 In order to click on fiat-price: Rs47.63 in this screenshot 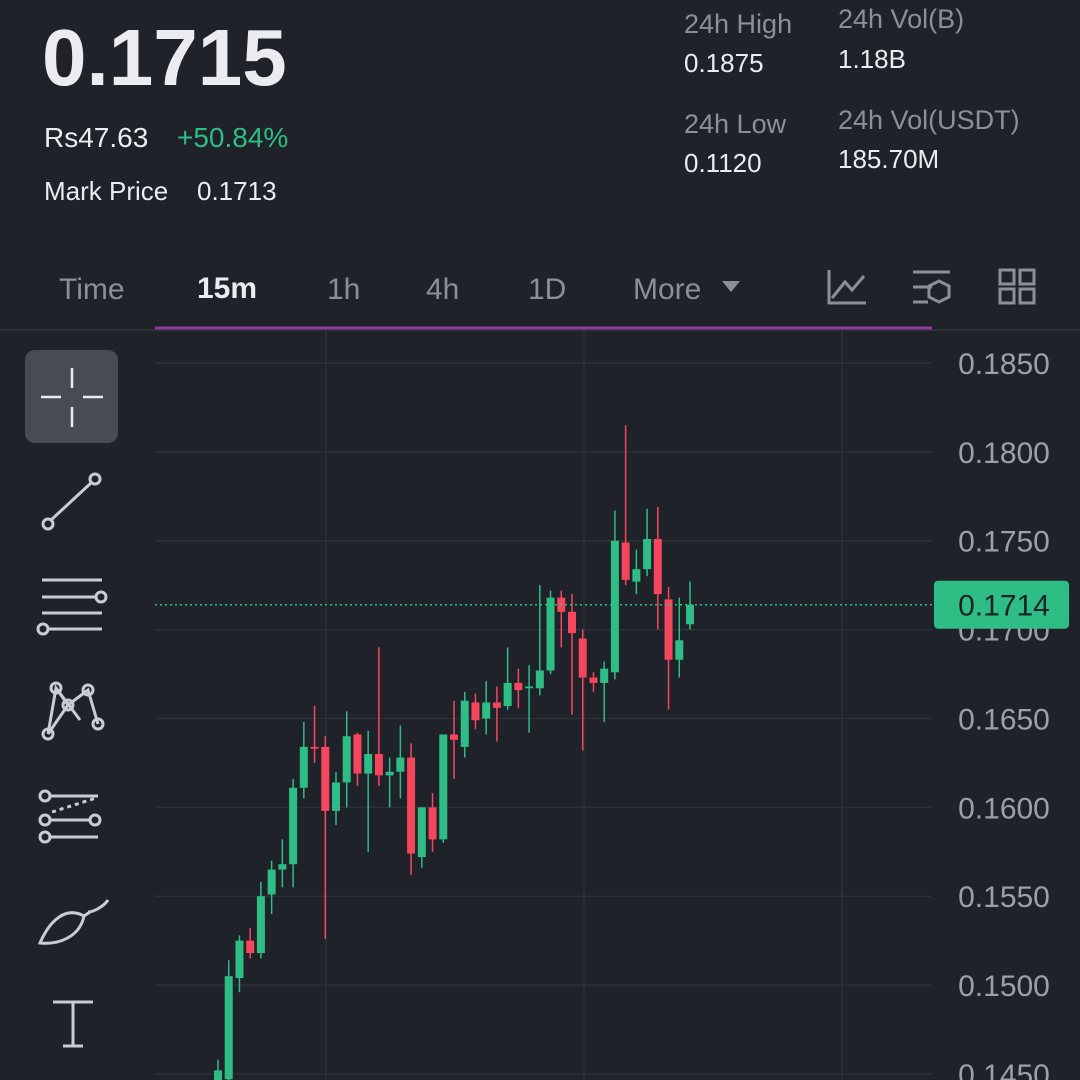, I will do `click(96, 137)`.